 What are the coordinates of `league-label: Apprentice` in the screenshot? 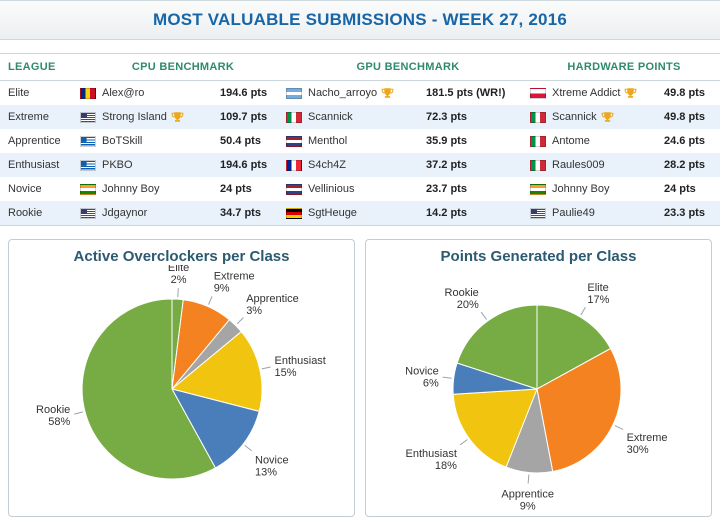 It's located at (34, 141).